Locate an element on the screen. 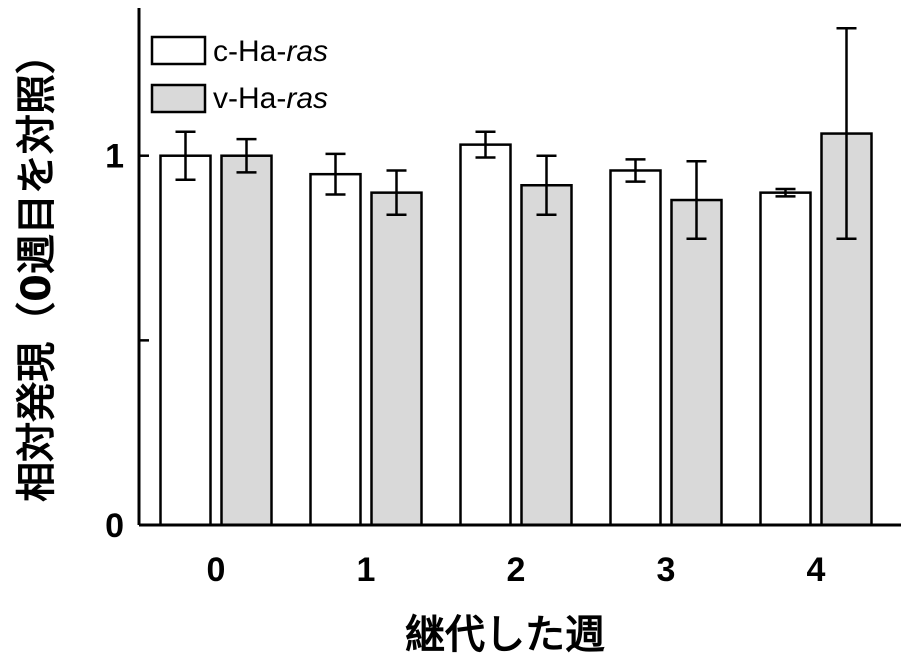 The height and width of the screenshot is (659, 901). y-tick-label-2: 1 is located at coordinates (114, 157).